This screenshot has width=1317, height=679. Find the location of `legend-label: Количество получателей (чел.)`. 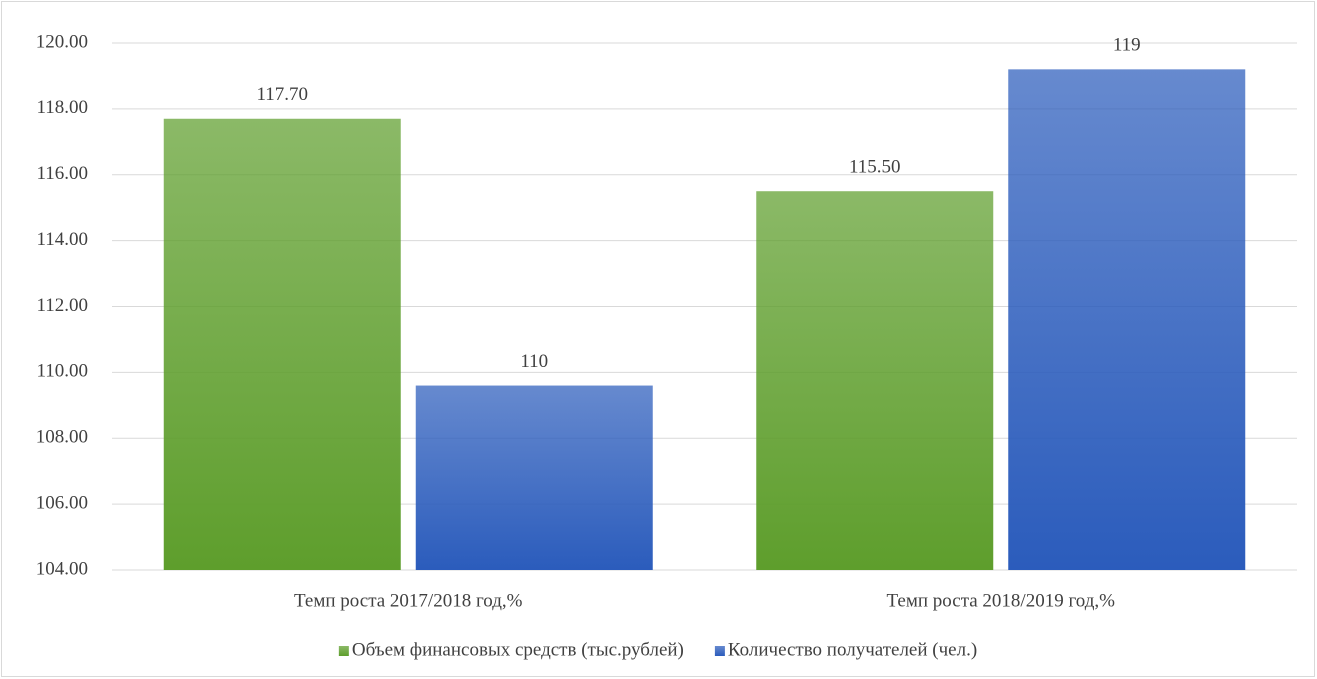

legend-label: Количество получателей (чел.) is located at coordinates (852, 649).